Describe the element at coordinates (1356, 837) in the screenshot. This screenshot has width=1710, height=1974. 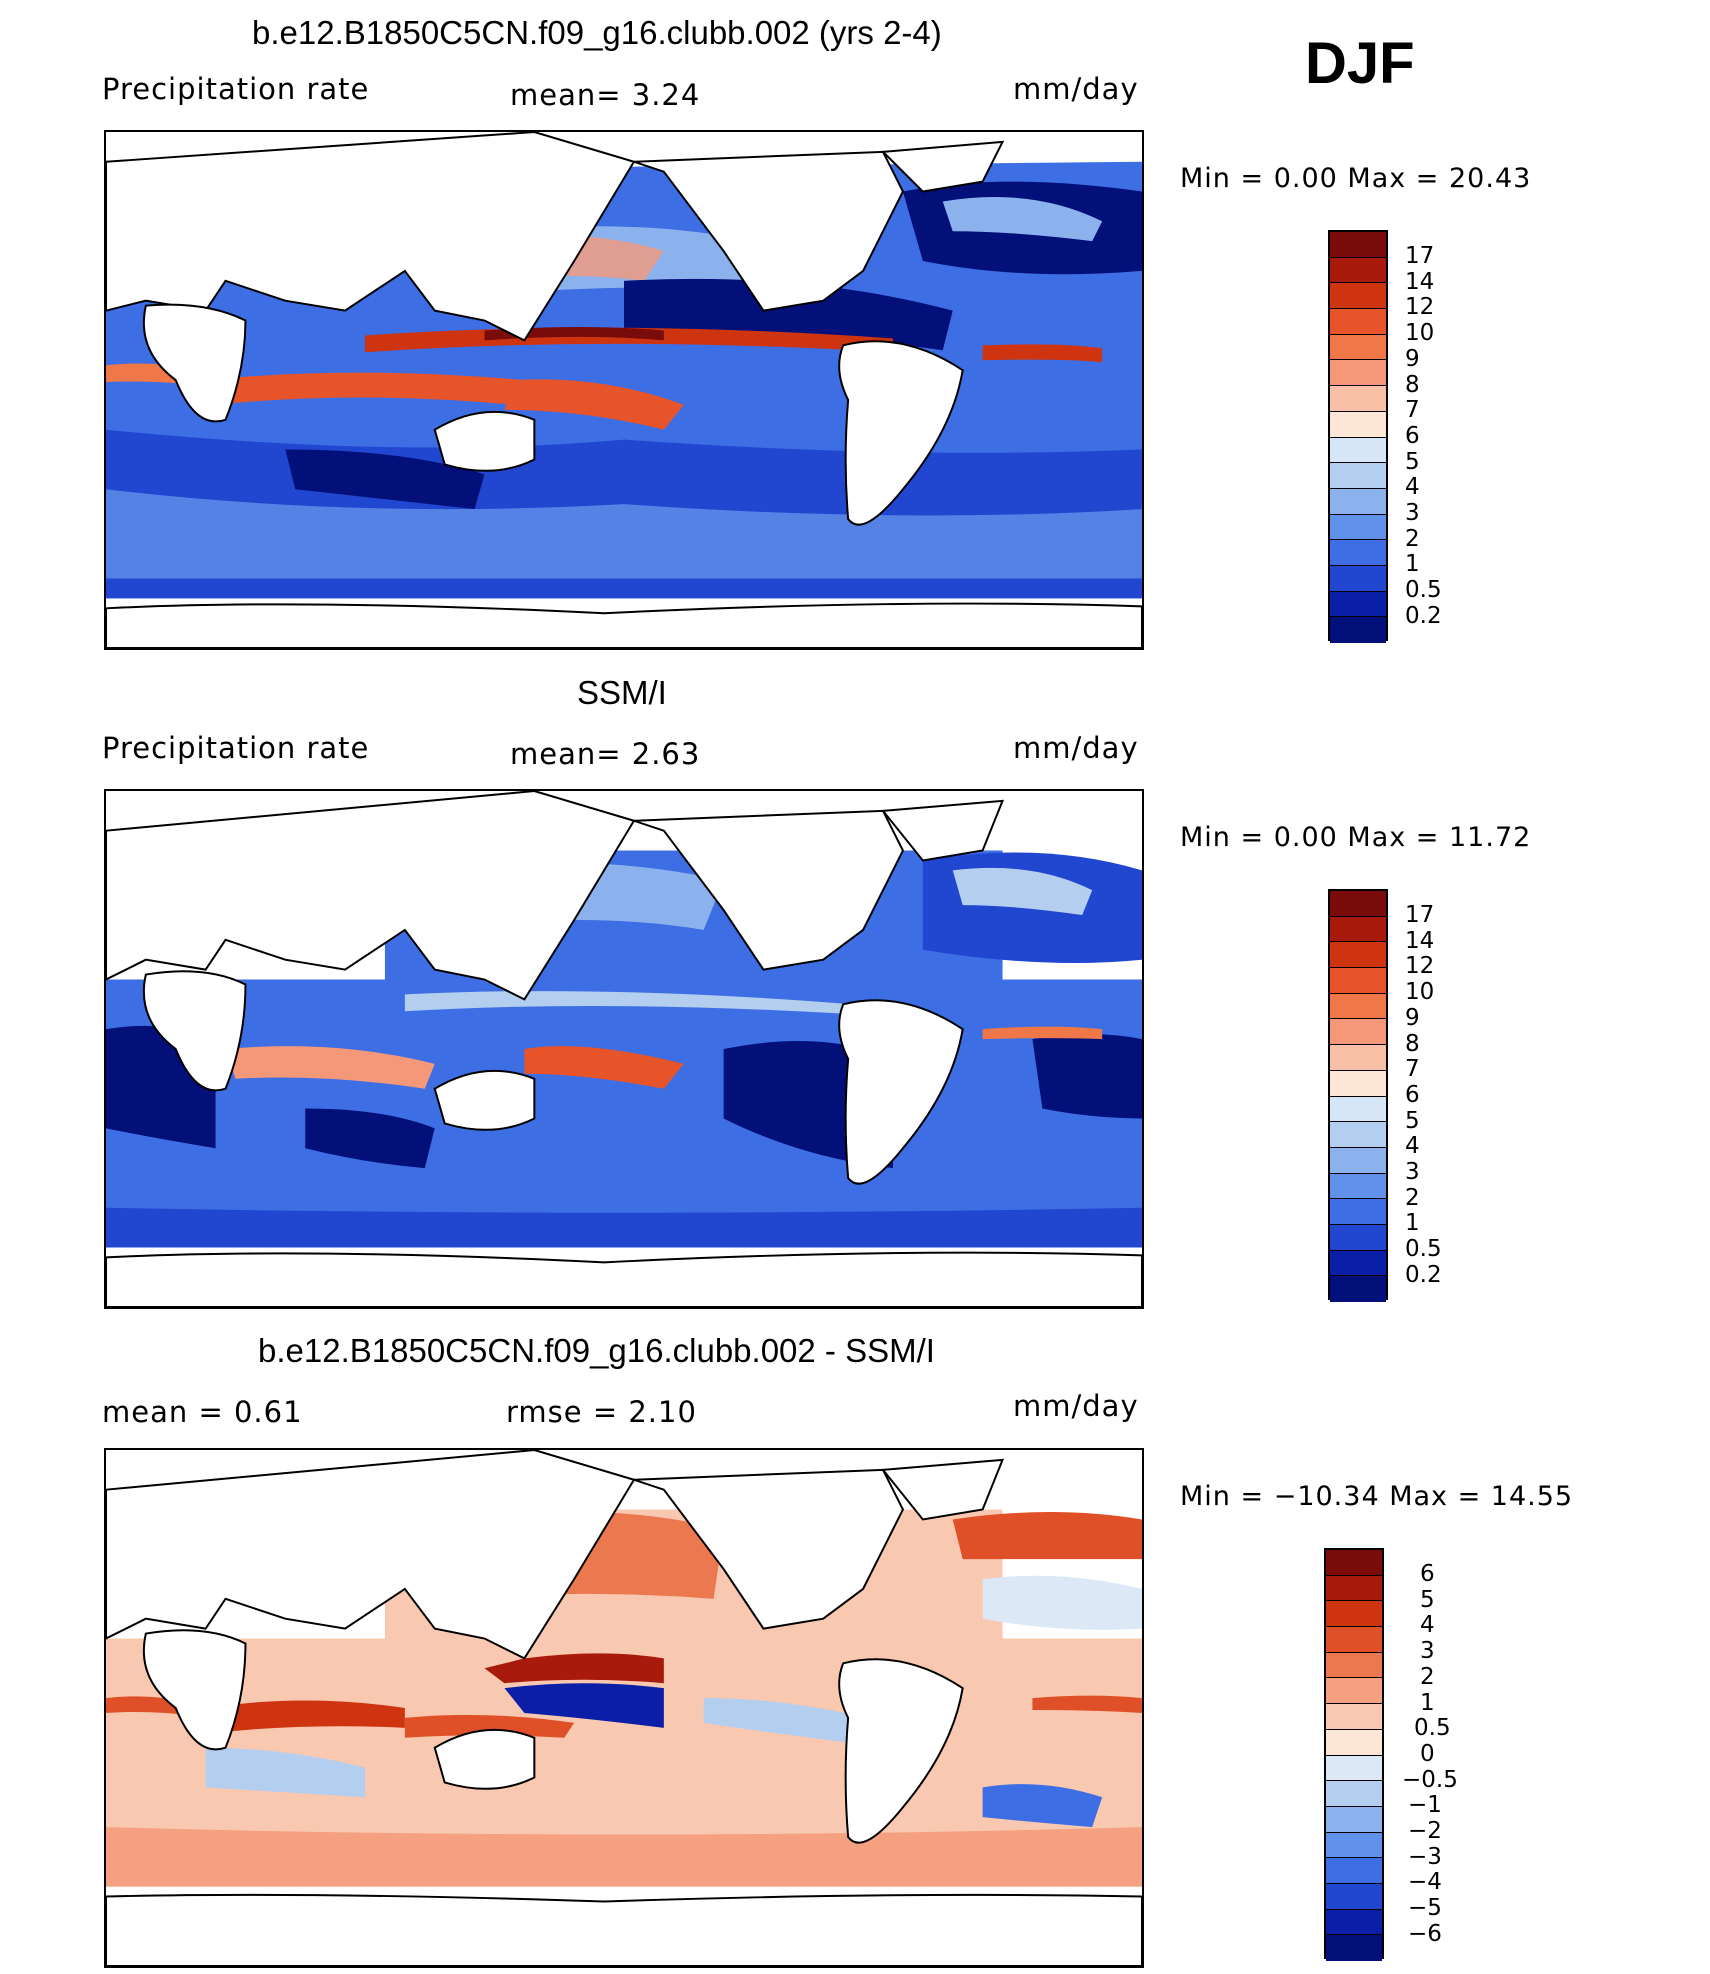
I see `panel2-minmax-label: Min = 0.00 Max = 11.72` at that location.